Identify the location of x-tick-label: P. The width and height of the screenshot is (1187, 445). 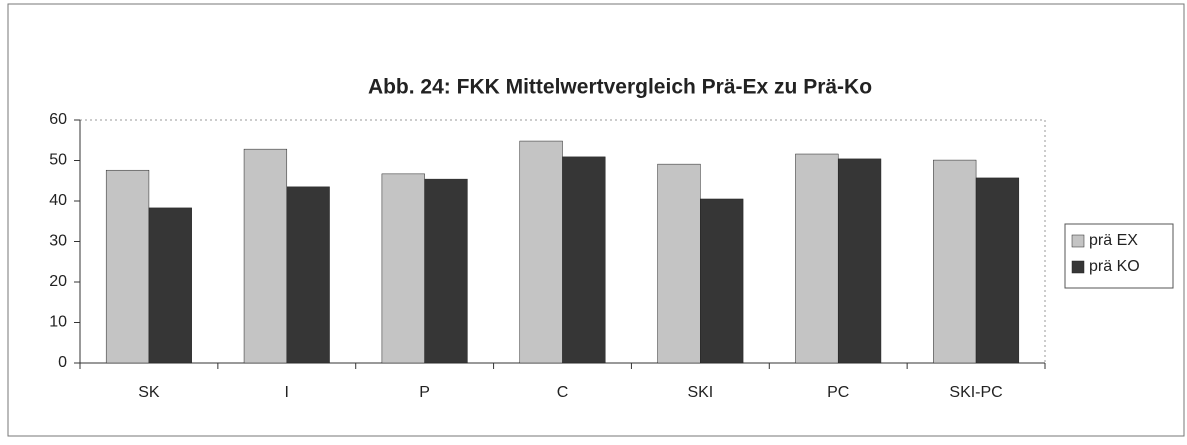
(424, 392).